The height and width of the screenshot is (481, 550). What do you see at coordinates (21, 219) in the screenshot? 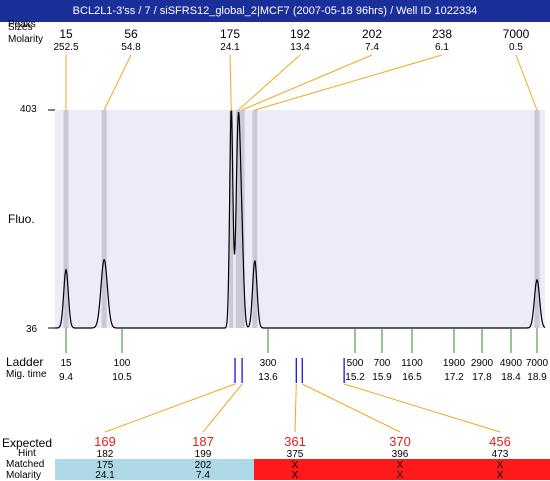
I see `y-axis-label: Fluo.` at bounding box center [21, 219].